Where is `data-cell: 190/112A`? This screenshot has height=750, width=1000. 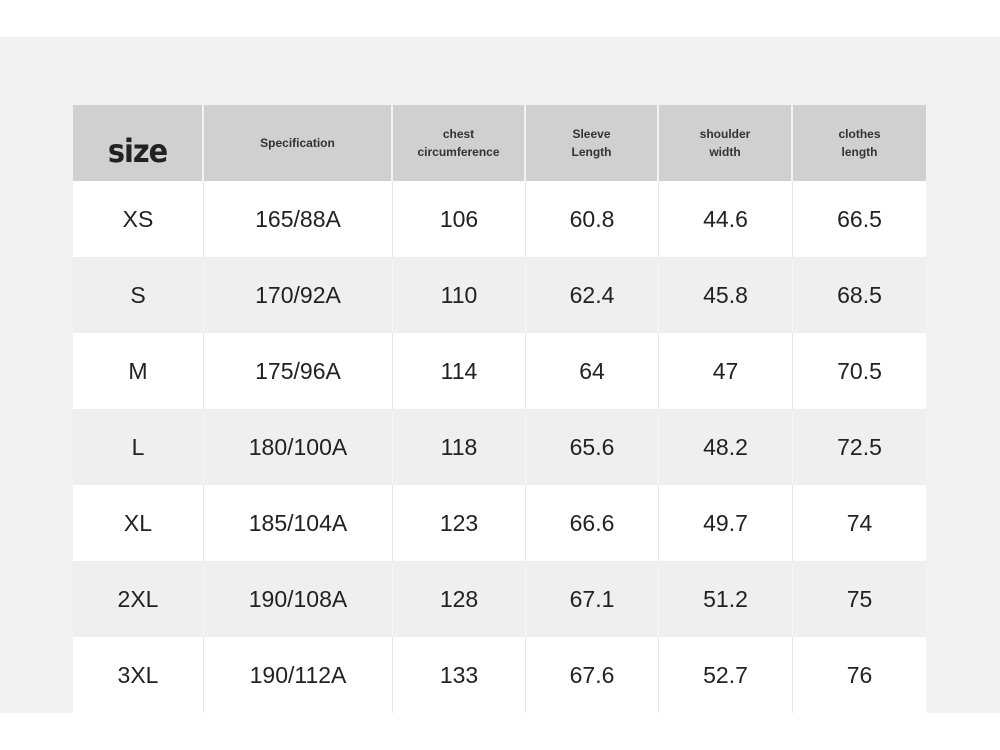 data-cell: 190/112A is located at coordinates (298, 675).